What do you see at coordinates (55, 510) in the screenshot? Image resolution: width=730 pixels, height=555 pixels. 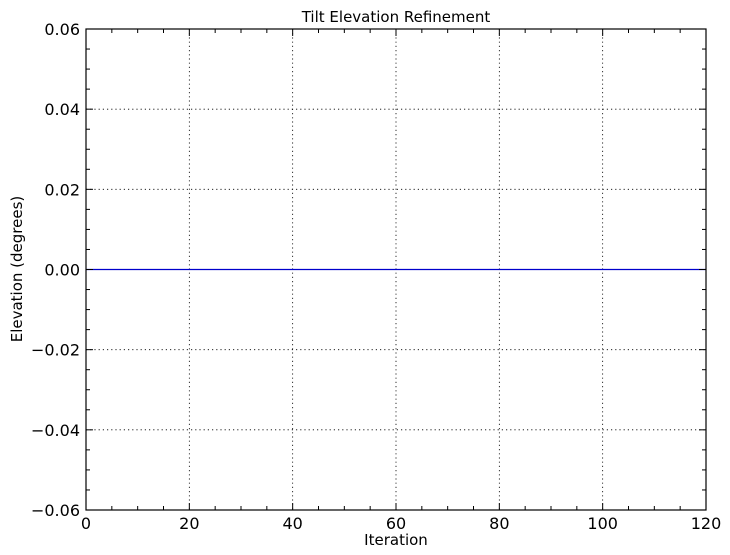 I see `y-tick-label: −0.06` at bounding box center [55, 510].